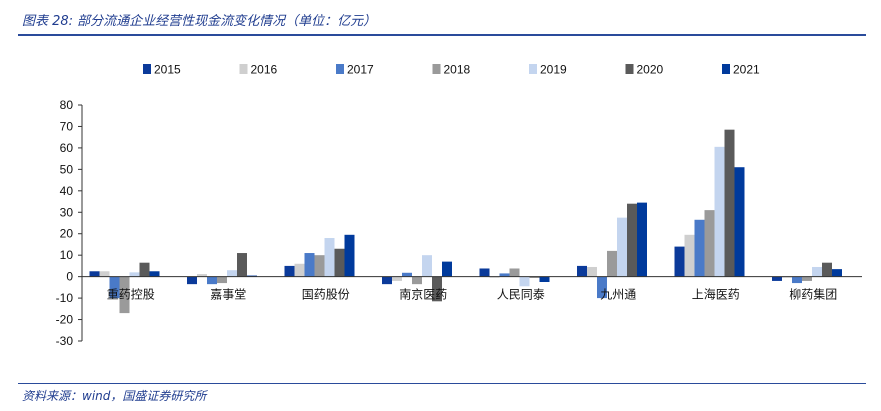 The image size is (881, 411). I want to click on chart-title: 图表 28: 部分流通企业经营性现金流变化情况（单位：亿元）, so click(199, 21).